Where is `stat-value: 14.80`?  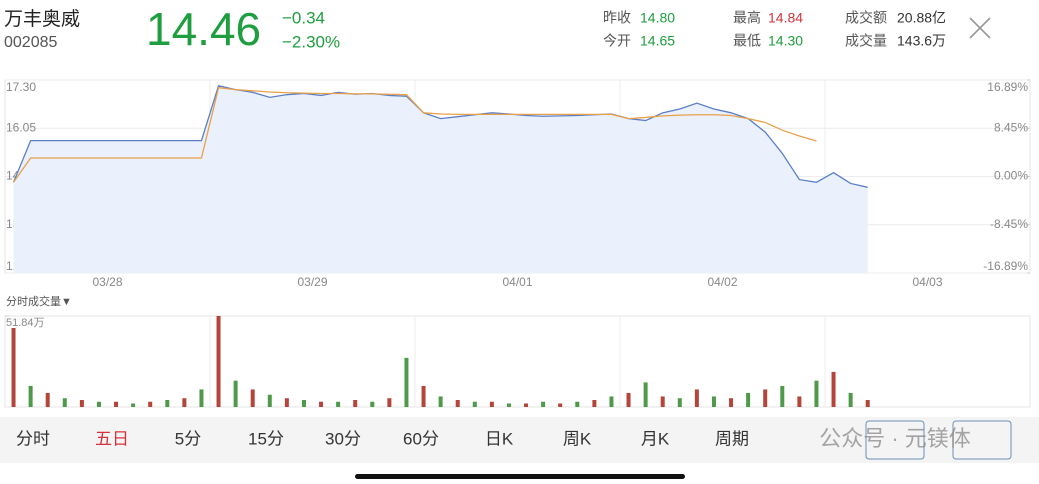
stat-value: 14.80 is located at coordinates (657, 18).